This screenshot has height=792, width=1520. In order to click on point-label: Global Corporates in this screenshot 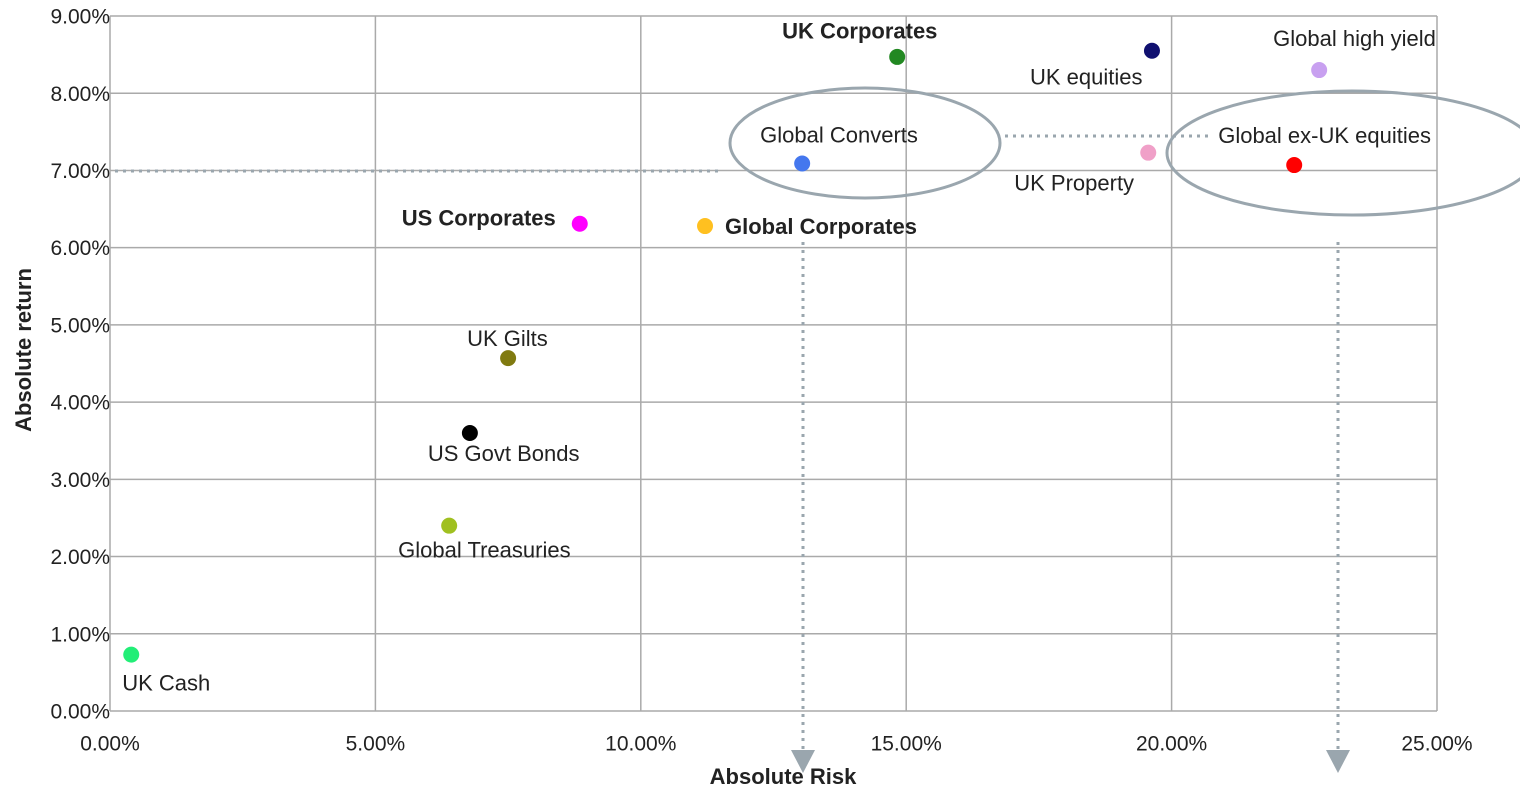, I will do `click(821, 226)`.